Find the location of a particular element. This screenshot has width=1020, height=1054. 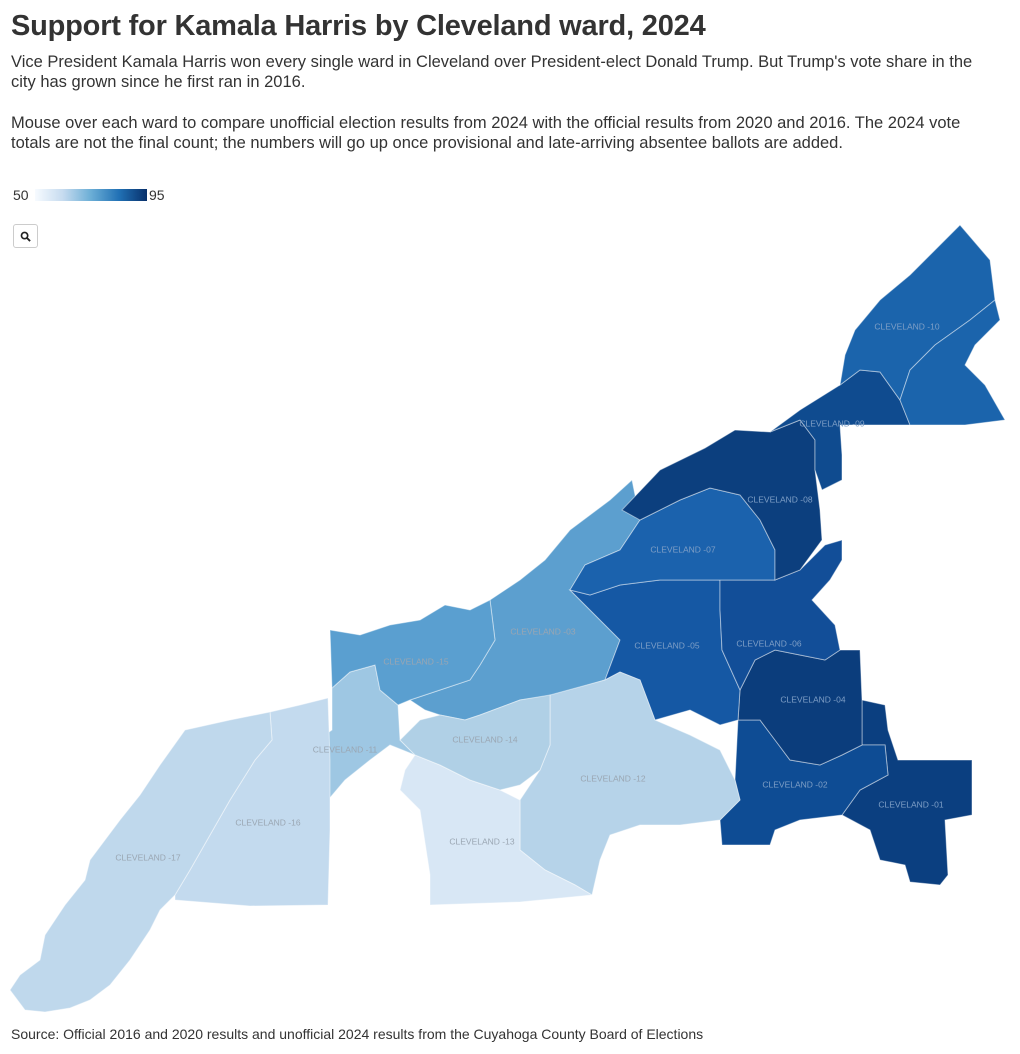

legend-gradient-bar is located at coordinates (91, 195).